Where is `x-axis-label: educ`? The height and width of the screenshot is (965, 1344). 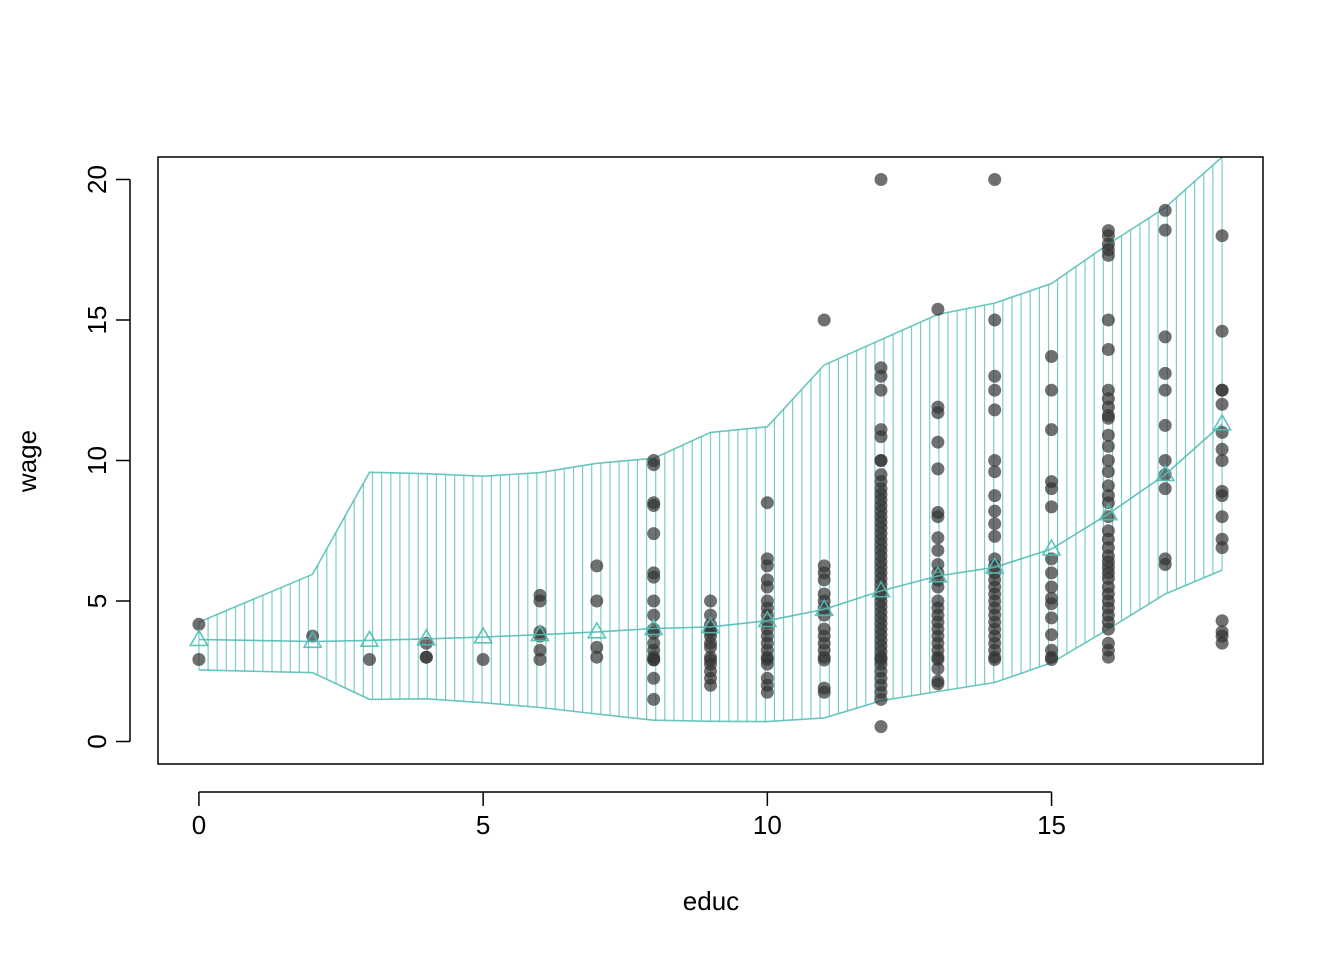 x-axis-label: educ is located at coordinates (711, 901).